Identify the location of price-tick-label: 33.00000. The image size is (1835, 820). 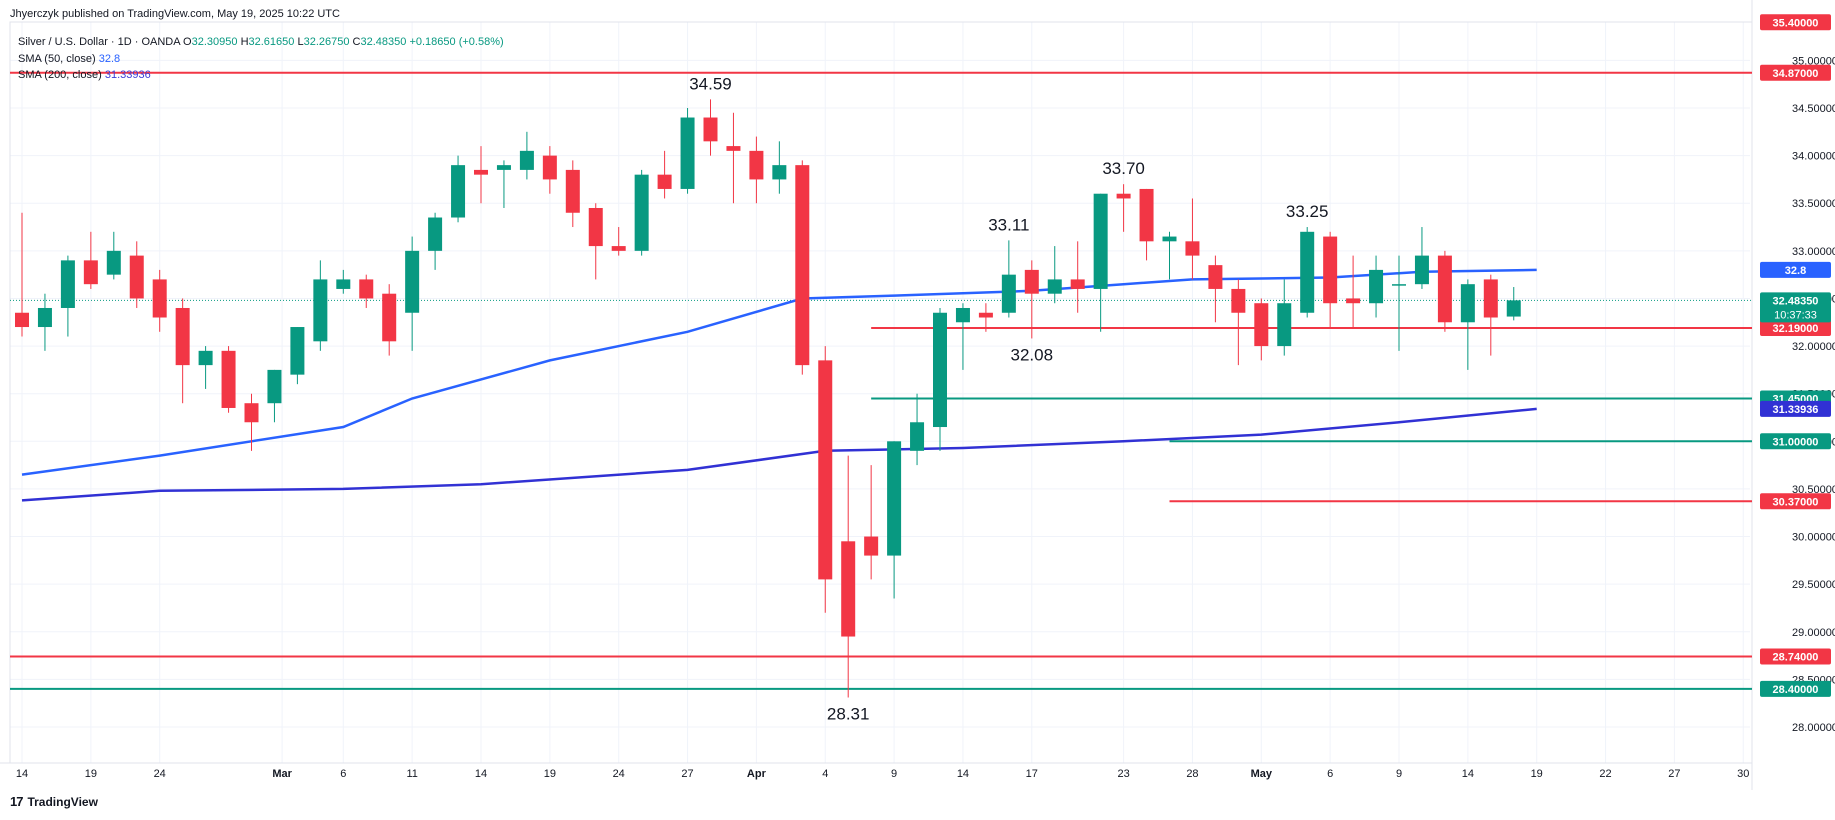
(1813, 252).